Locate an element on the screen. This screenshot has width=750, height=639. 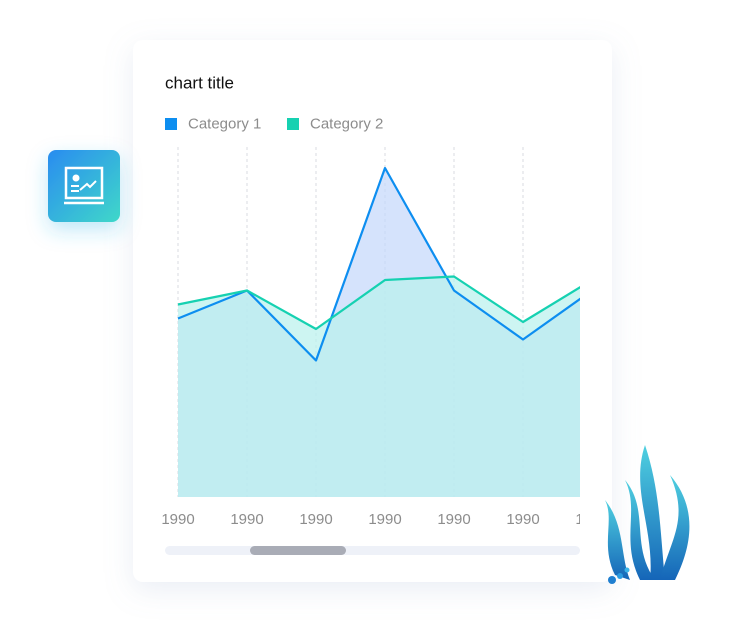
chart-title: chart title is located at coordinates (199, 82).